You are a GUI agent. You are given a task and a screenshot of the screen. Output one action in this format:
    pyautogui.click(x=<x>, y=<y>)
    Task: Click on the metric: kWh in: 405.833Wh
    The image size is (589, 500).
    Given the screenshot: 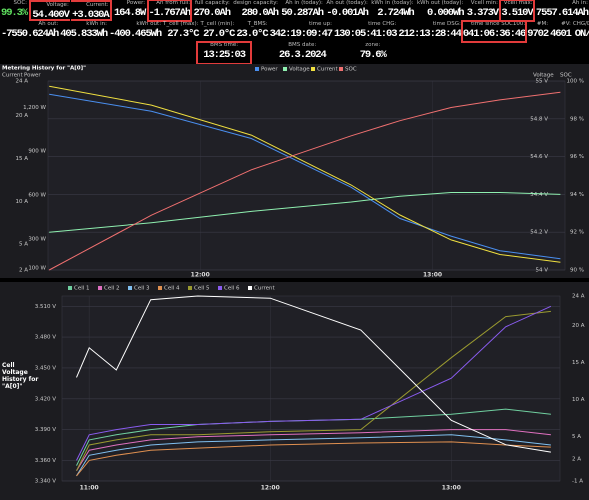 What is the action you would take?
    pyautogui.click(x=83, y=31)
    